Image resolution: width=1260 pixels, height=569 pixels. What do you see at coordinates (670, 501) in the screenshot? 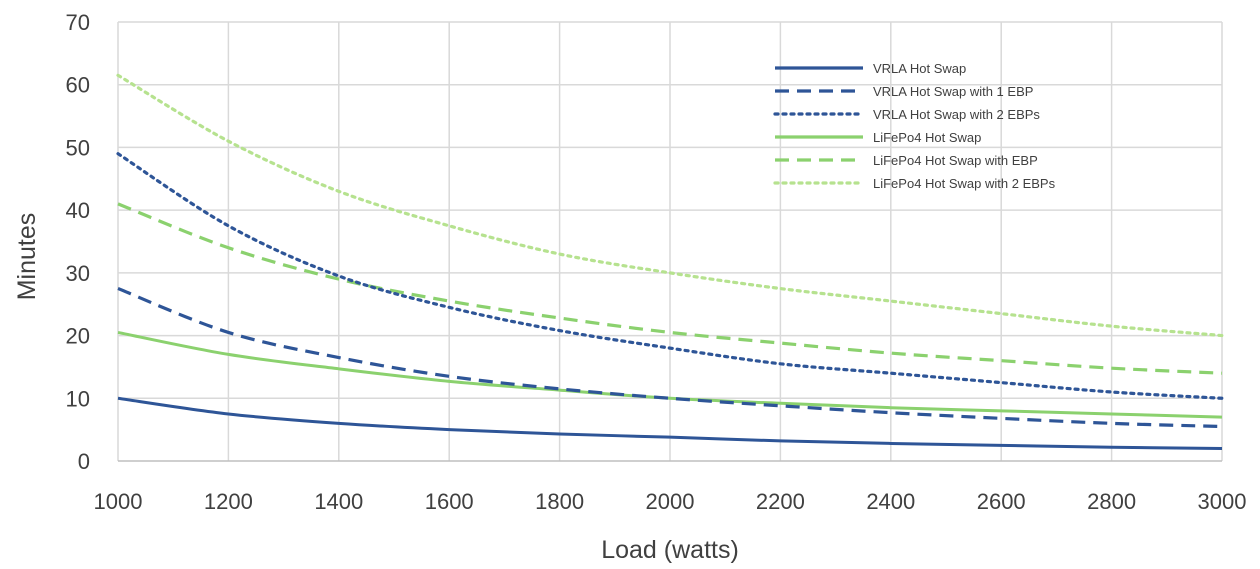
I see `x-tick-label: 2000` at bounding box center [670, 501].